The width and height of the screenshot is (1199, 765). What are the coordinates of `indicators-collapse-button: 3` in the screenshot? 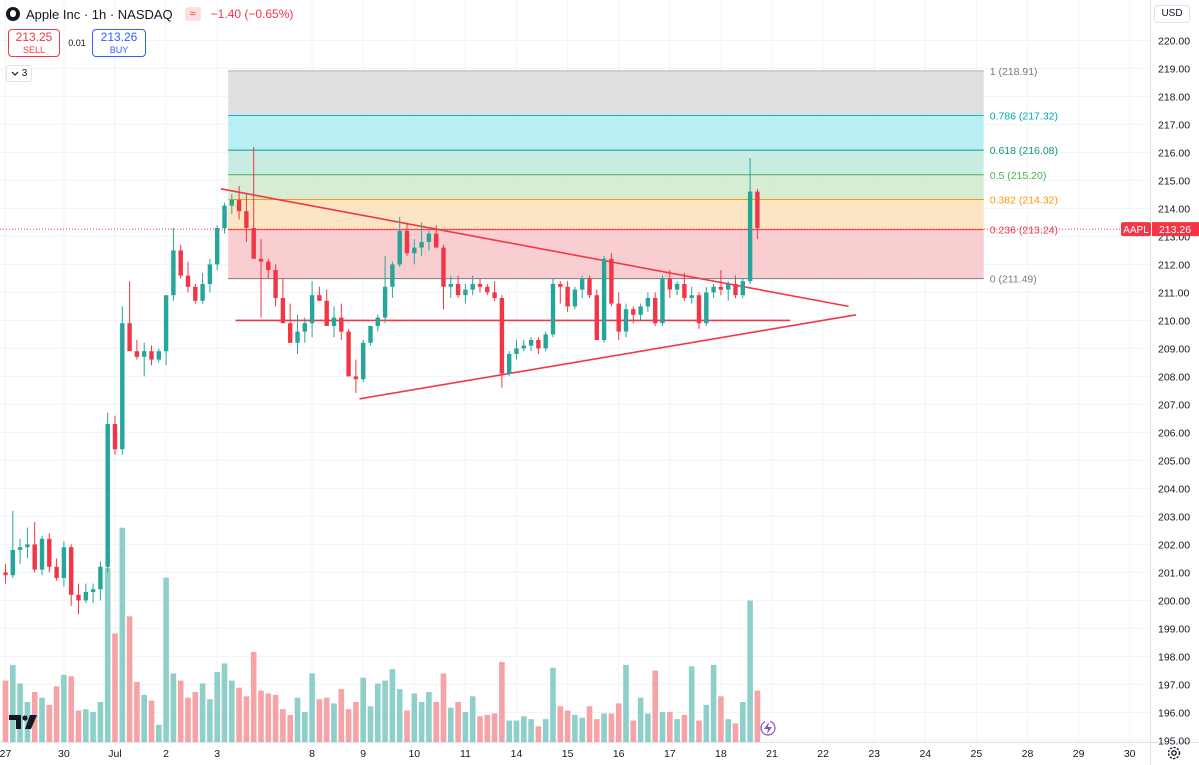 It's located at (19, 73).